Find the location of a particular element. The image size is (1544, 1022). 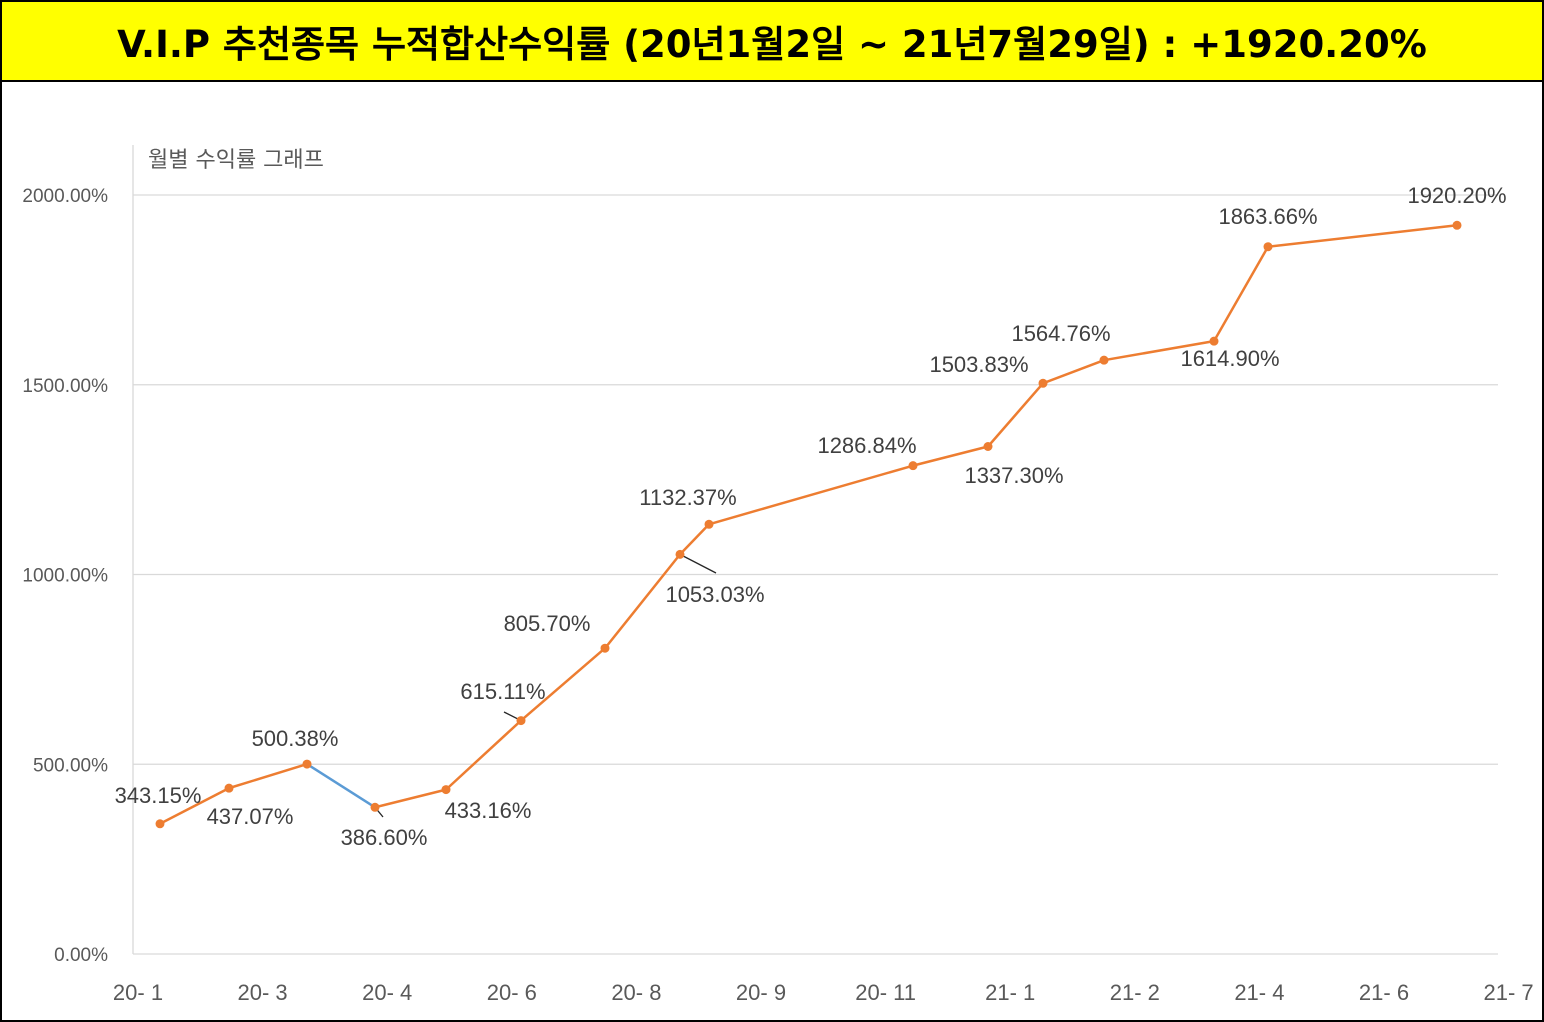

leader-line is located at coordinates (698, 563).